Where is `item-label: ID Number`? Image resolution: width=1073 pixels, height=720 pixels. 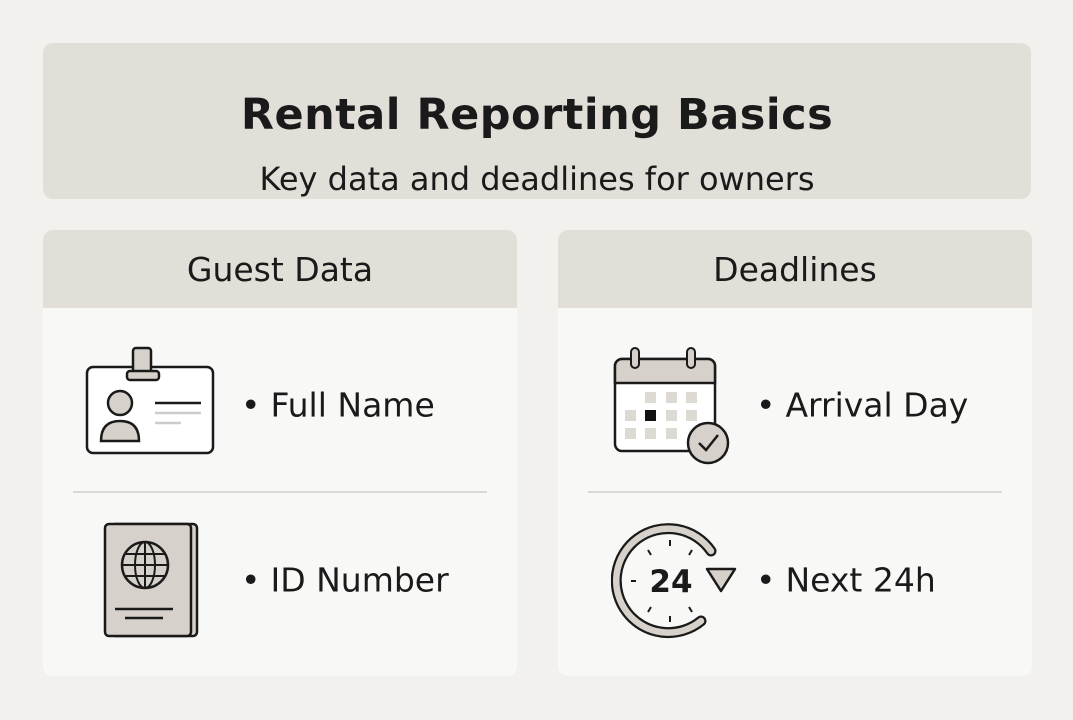 item-label: ID Number is located at coordinates (344, 580).